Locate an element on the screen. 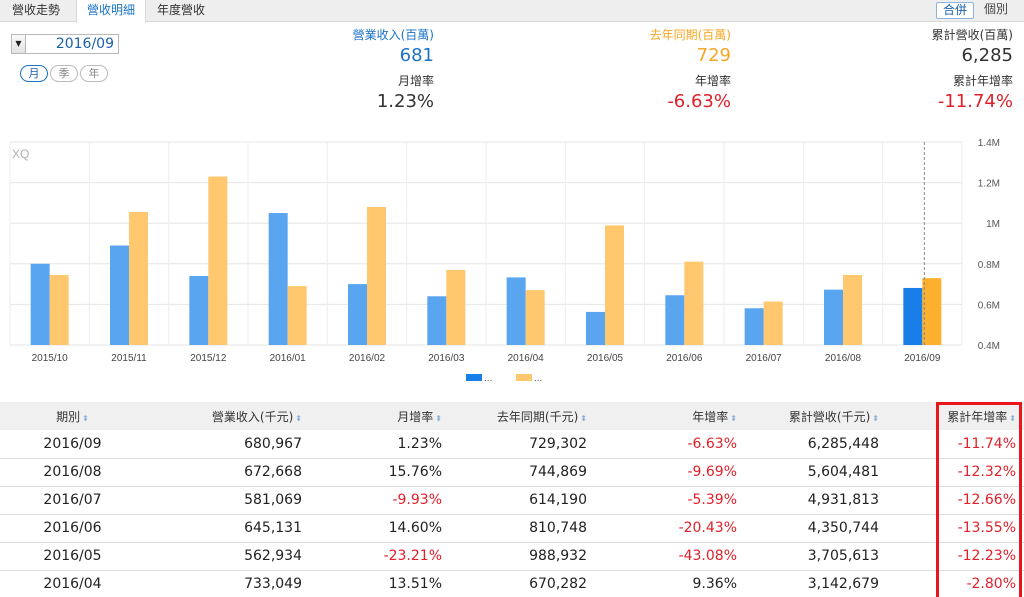 The width and height of the screenshot is (1024, 597). tab-revenue-detail: 營收明細 is located at coordinates (111, 11).